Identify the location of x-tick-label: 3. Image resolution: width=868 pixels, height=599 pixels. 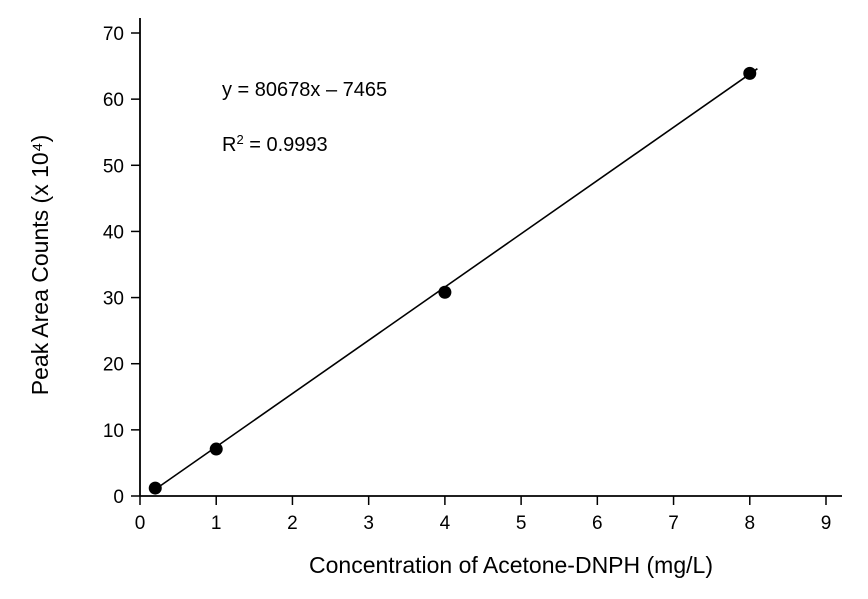
(368, 523).